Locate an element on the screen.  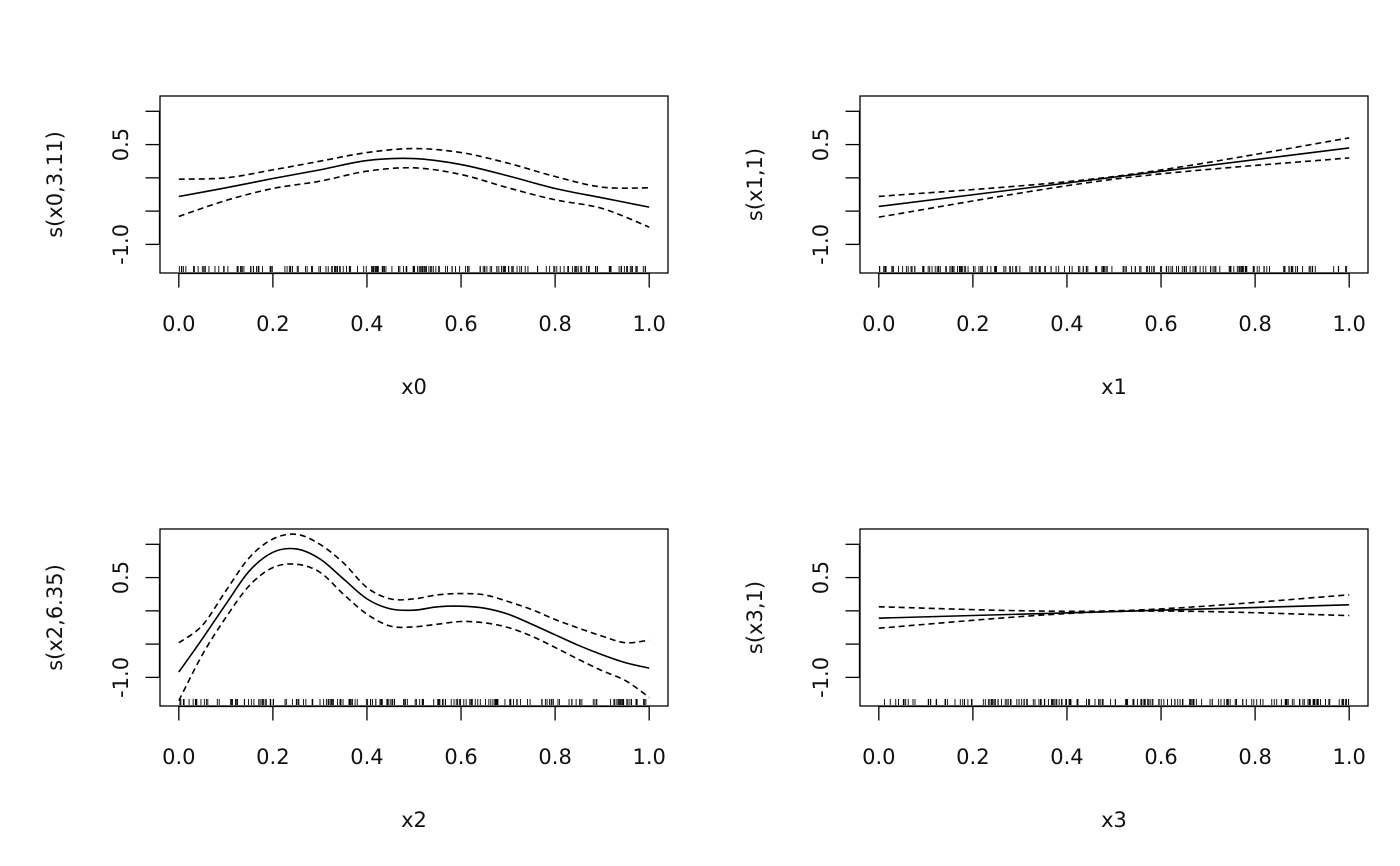
x-axis-title: x2 is located at coordinates (414, 820).